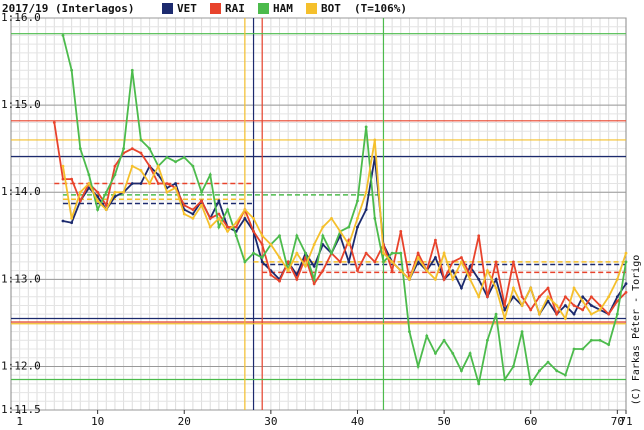 Image resolution: width=644 pixels, height=430 pixels. What do you see at coordinates (21, 365) in the screenshot?
I see `y-tick-label: 1:12.0` at bounding box center [21, 365].